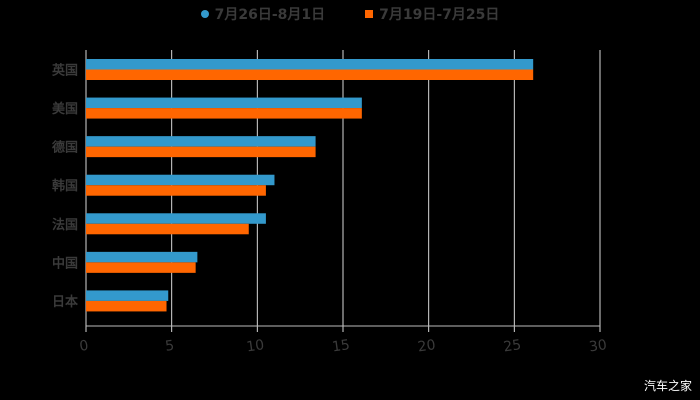 The width and height of the screenshot is (700, 400). I want to click on chart-legend: 7月26日-8月1日 7月19日-7月25日, so click(350, 14).